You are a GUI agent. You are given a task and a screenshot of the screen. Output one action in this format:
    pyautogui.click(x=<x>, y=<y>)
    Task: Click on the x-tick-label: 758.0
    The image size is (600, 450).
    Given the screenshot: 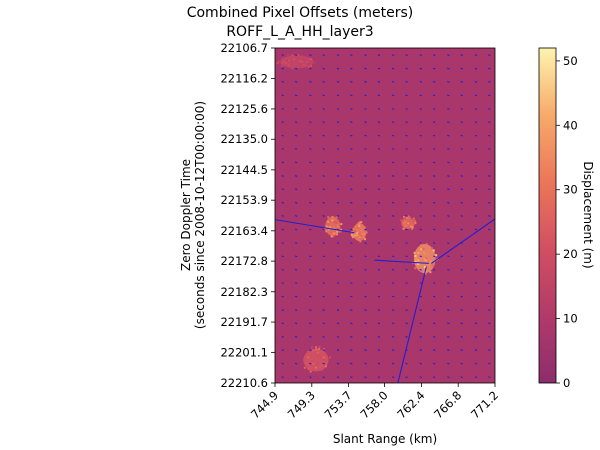 What is the action you would take?
    pyautogui.click(x=374, y=404)
    